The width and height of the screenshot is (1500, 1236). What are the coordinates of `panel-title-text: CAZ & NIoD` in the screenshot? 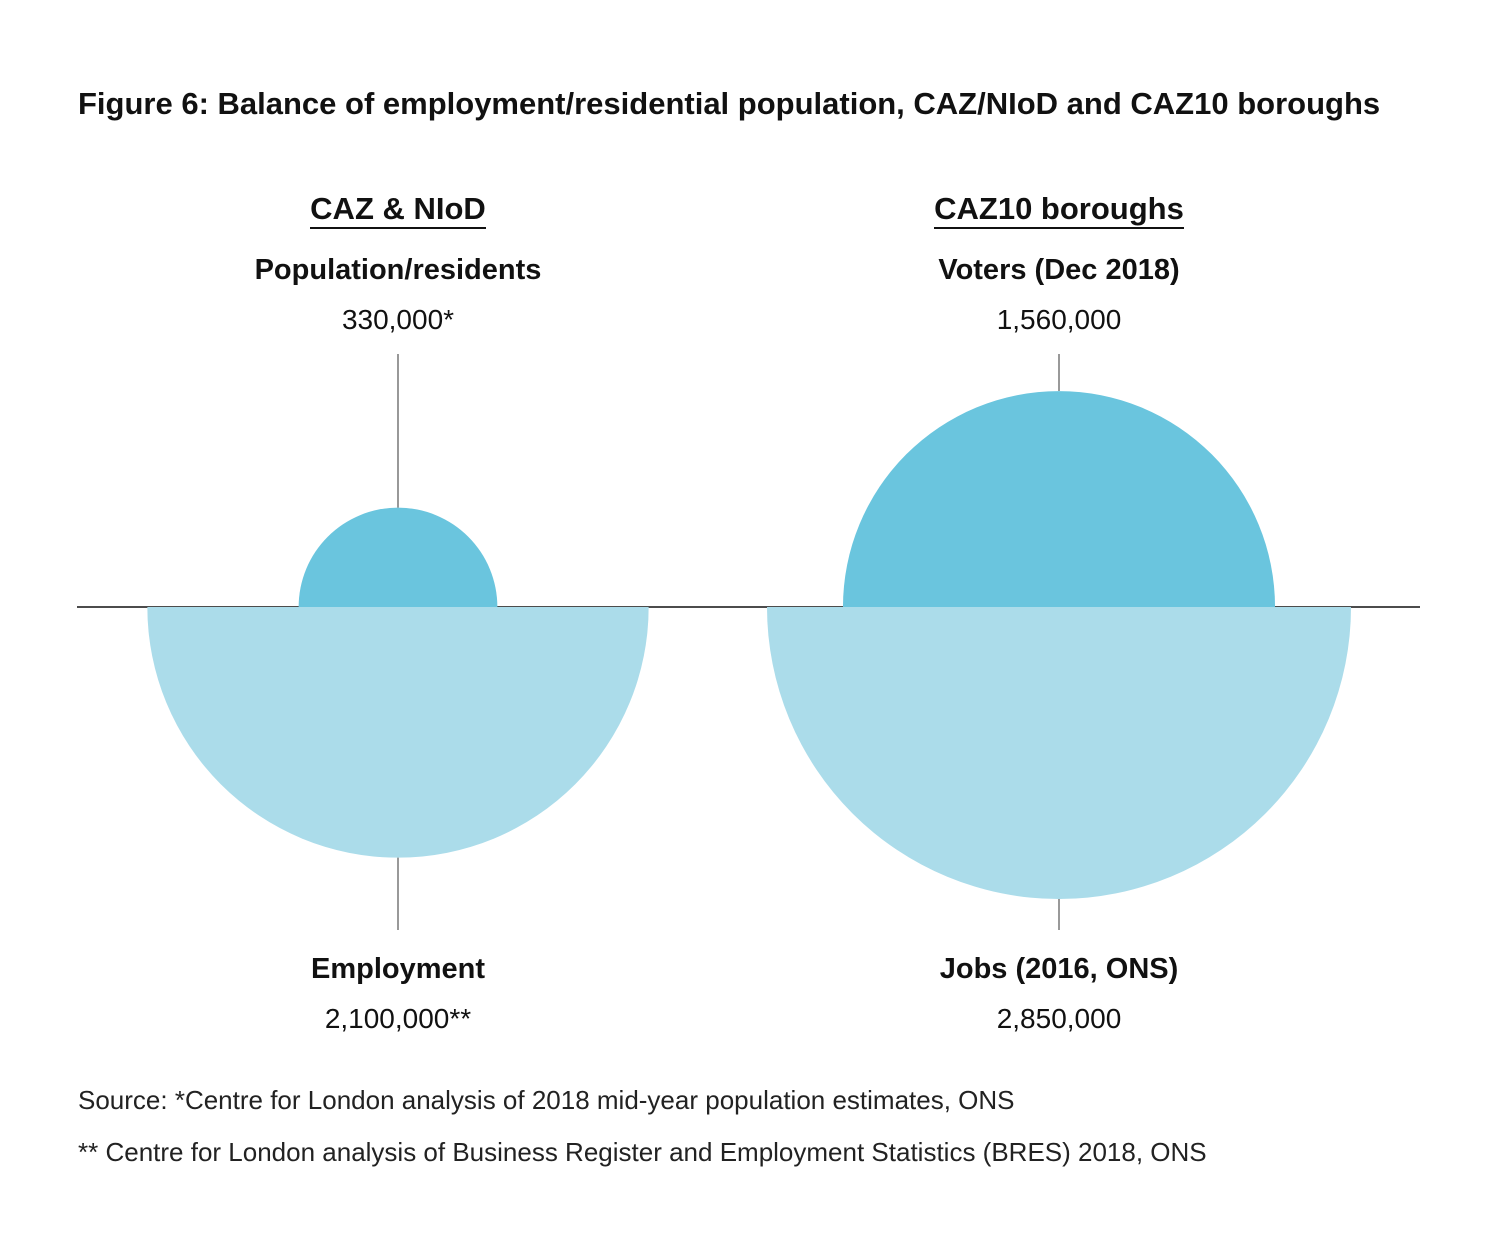 It's located at (398, 210).